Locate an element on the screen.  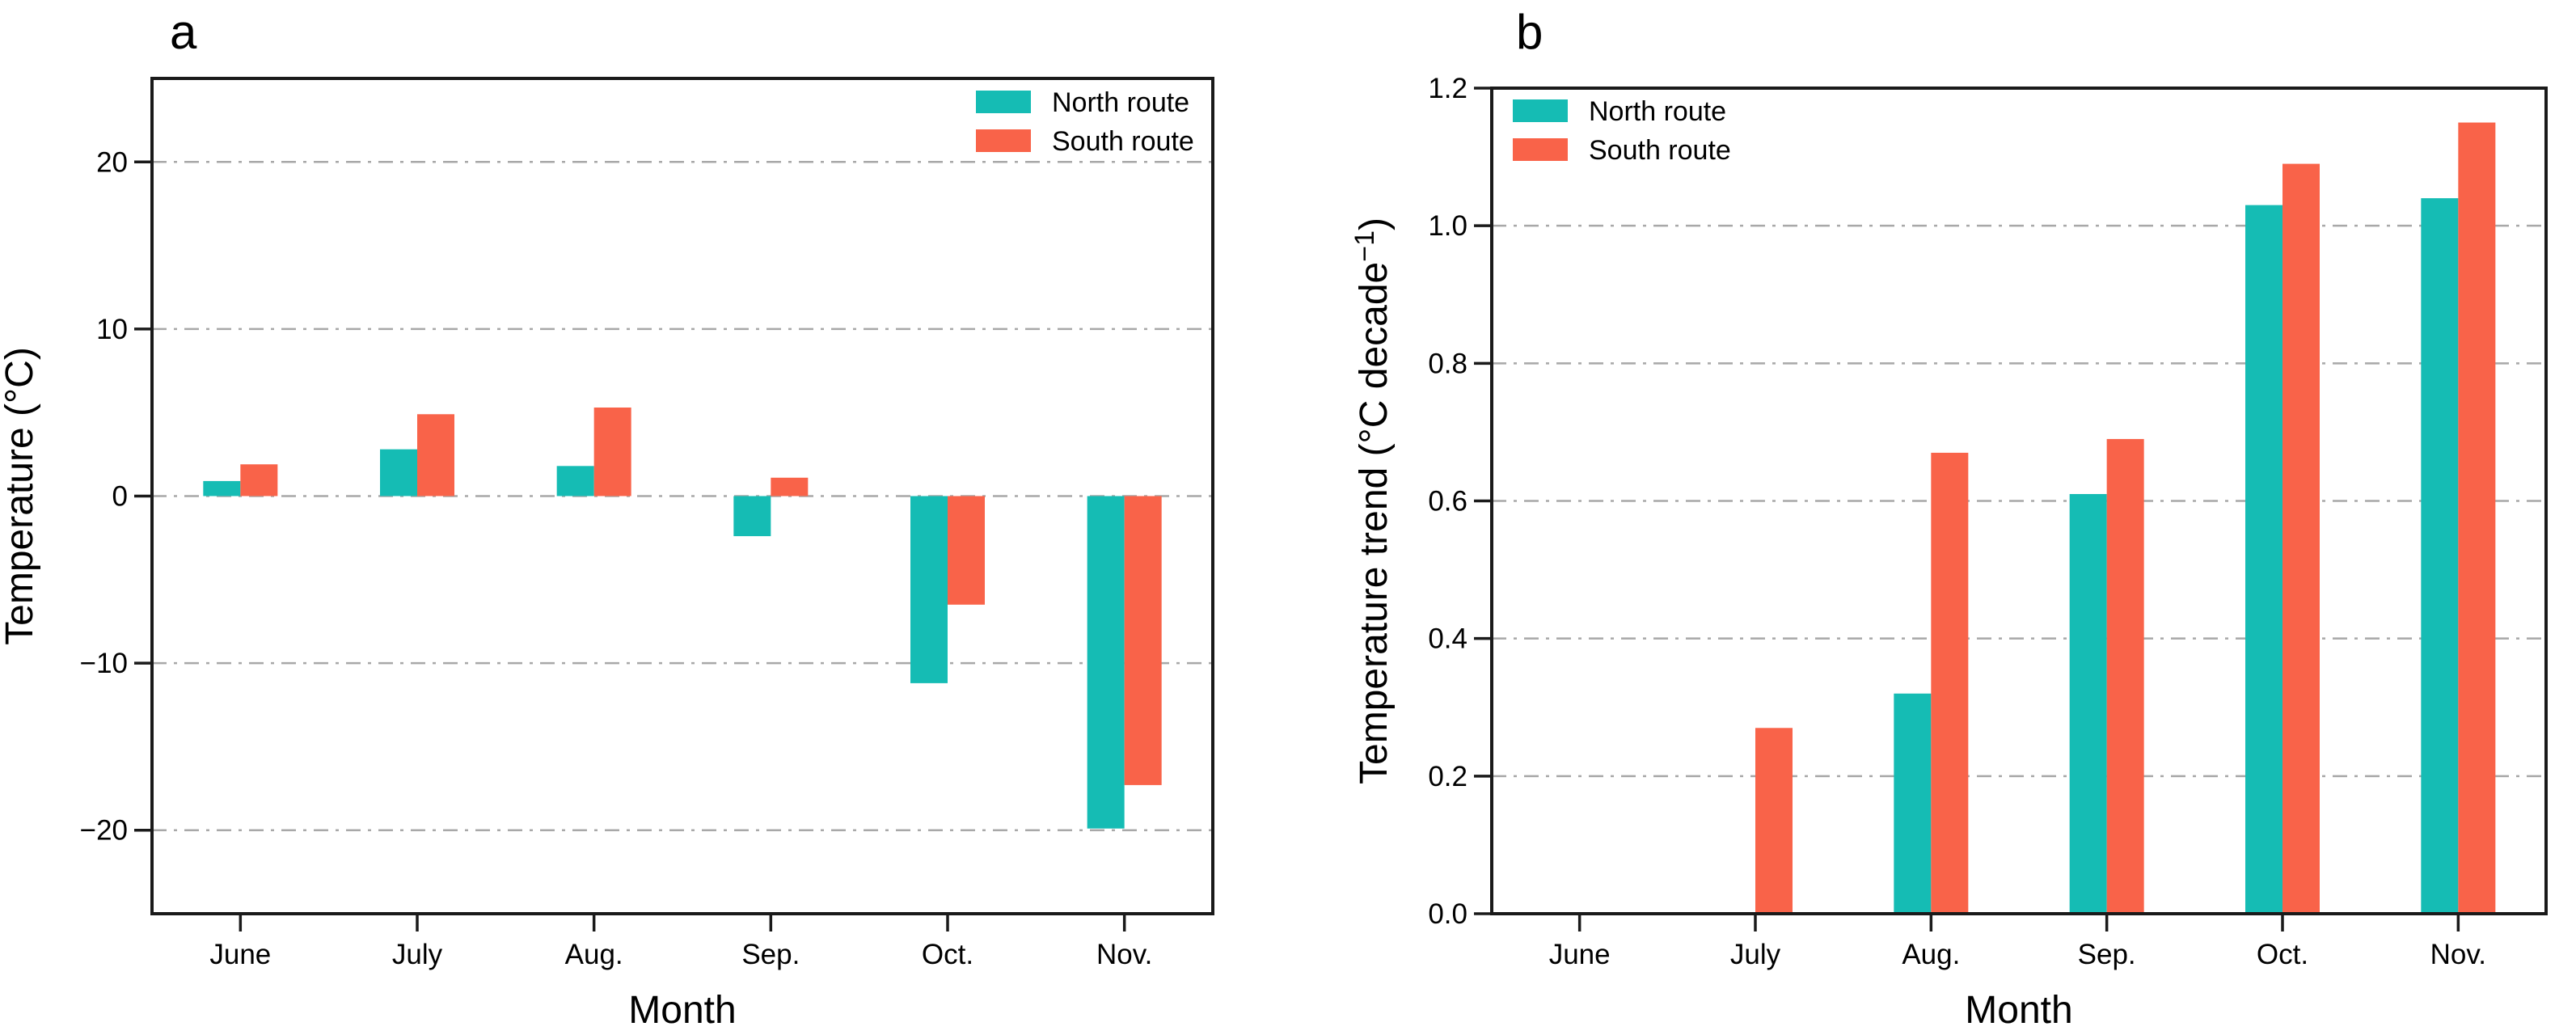
y-tick-label: 0 is located at coordinates (120, 497).